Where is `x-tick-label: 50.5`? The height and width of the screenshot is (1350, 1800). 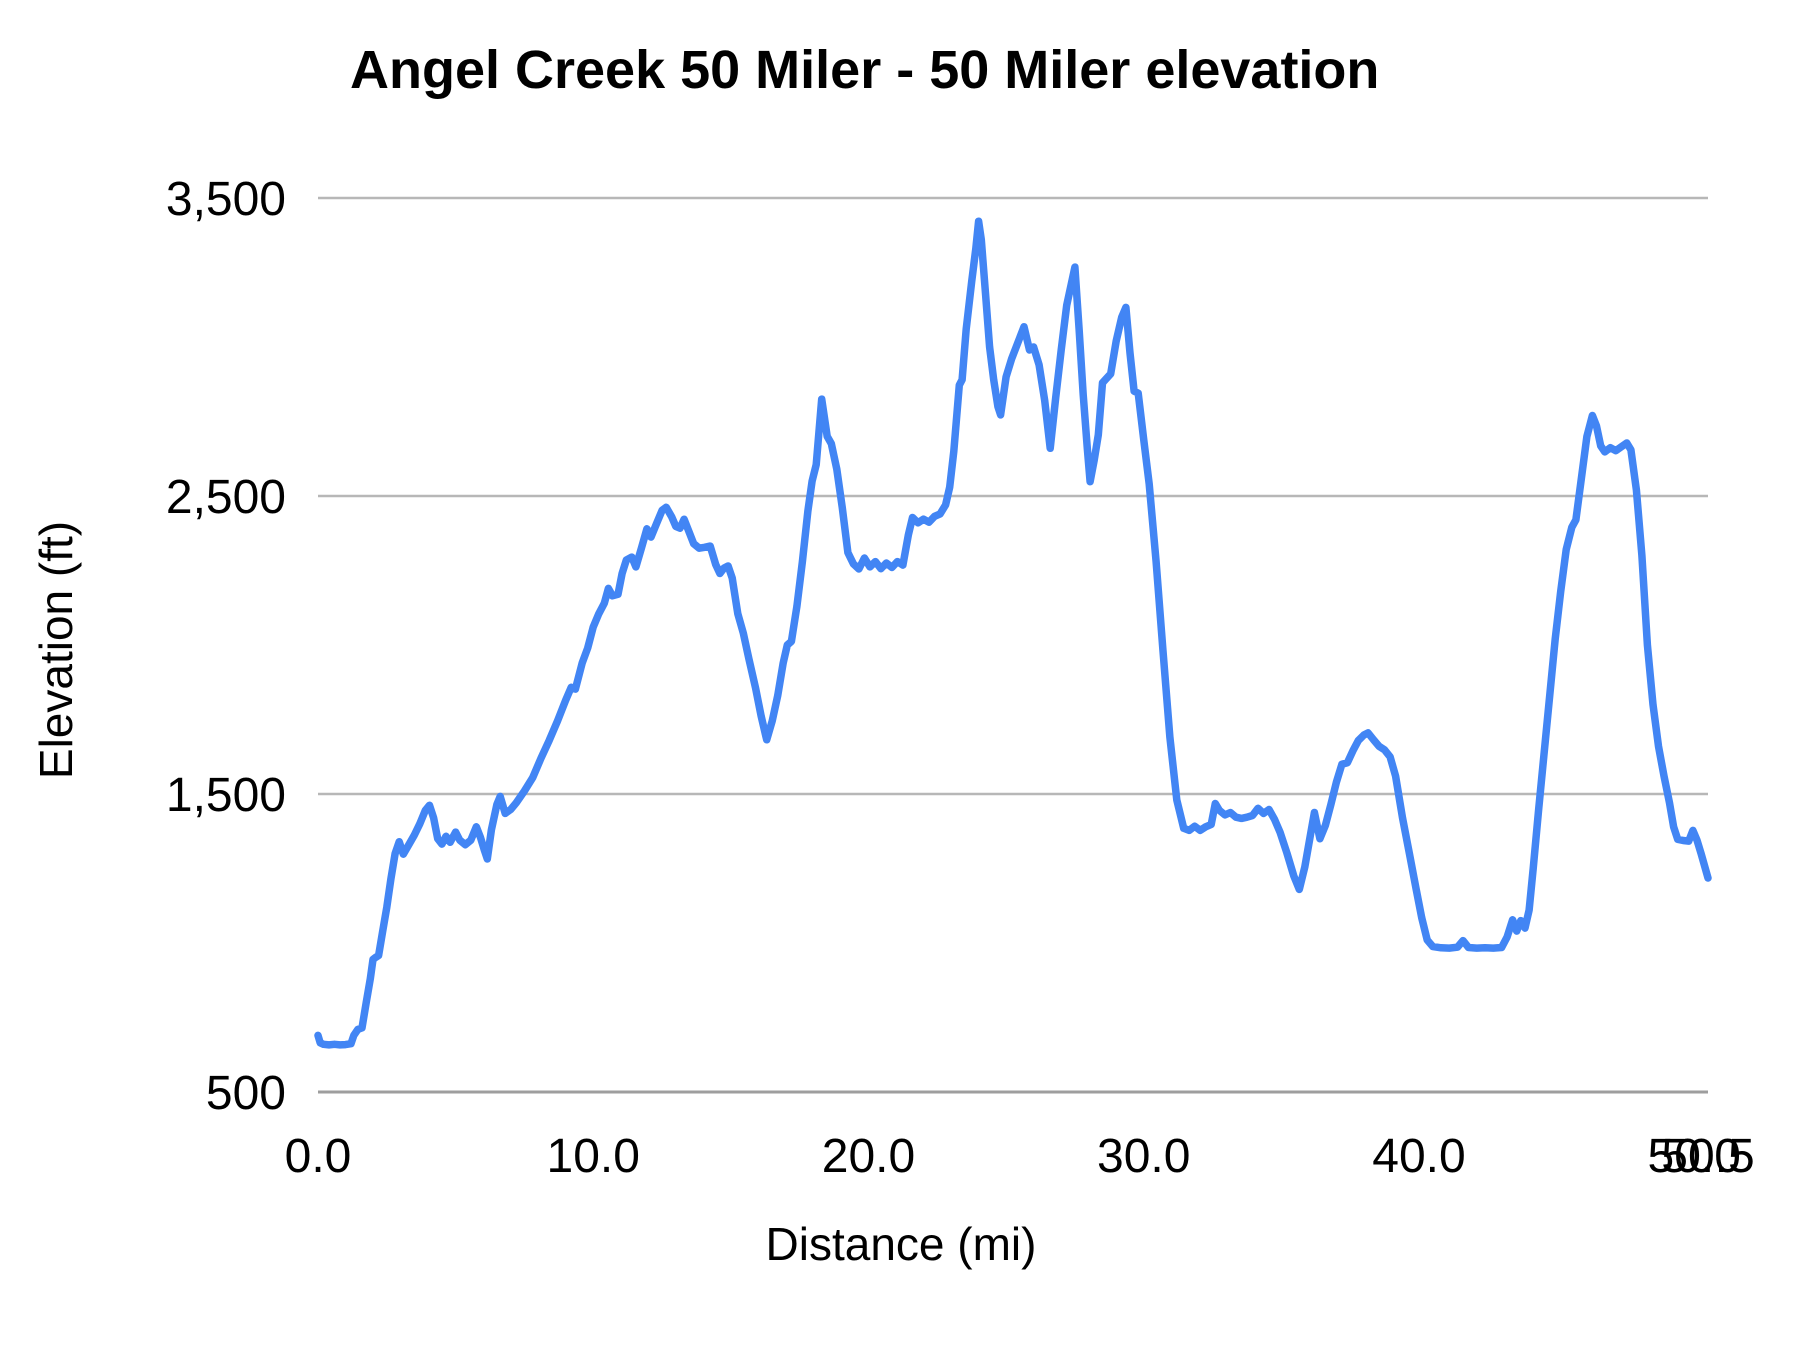 x-tick-label: 50.5 is located at coordinates (1707, 1156).